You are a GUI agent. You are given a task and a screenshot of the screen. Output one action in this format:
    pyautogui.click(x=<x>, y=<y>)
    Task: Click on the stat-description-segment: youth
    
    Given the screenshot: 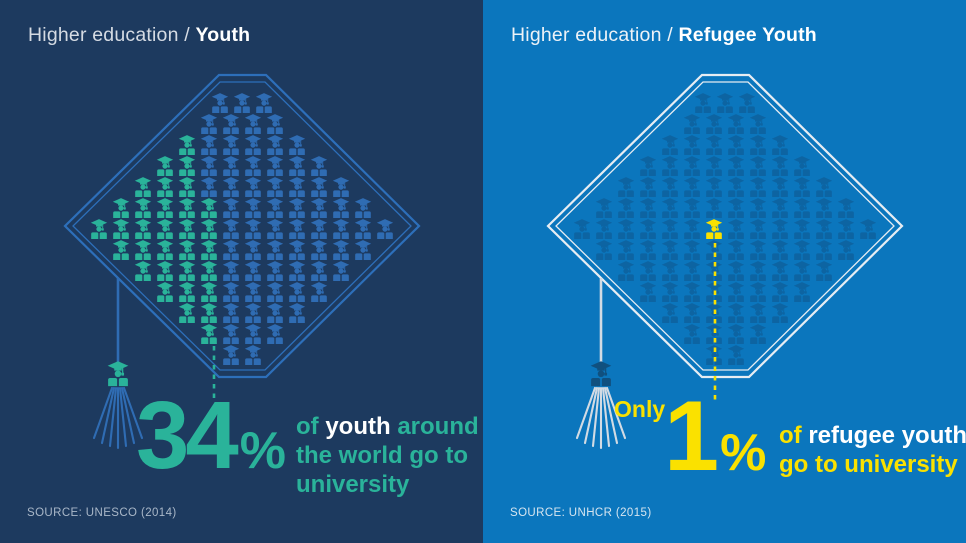 What is the action you would take?
    pyautogui.click(x=358, y=426)
    